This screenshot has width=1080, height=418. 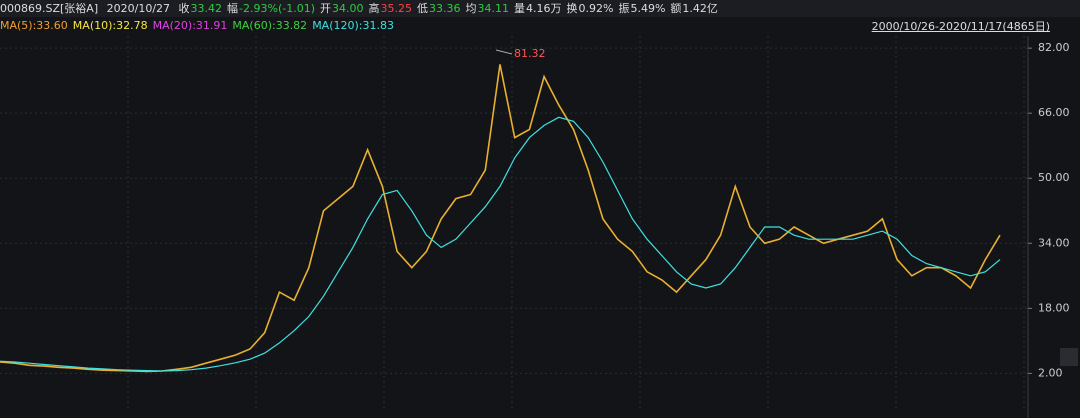 I want to click on quote-value: 34.11, so click(x=493, y=8).